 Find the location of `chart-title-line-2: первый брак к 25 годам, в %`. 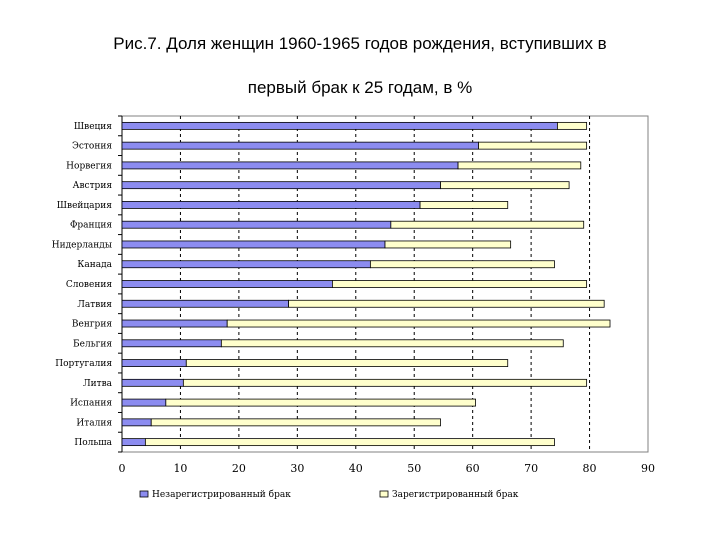

chart-title-line-2: первый брак к 25 годам, в % is located at coordinates (360, 87).